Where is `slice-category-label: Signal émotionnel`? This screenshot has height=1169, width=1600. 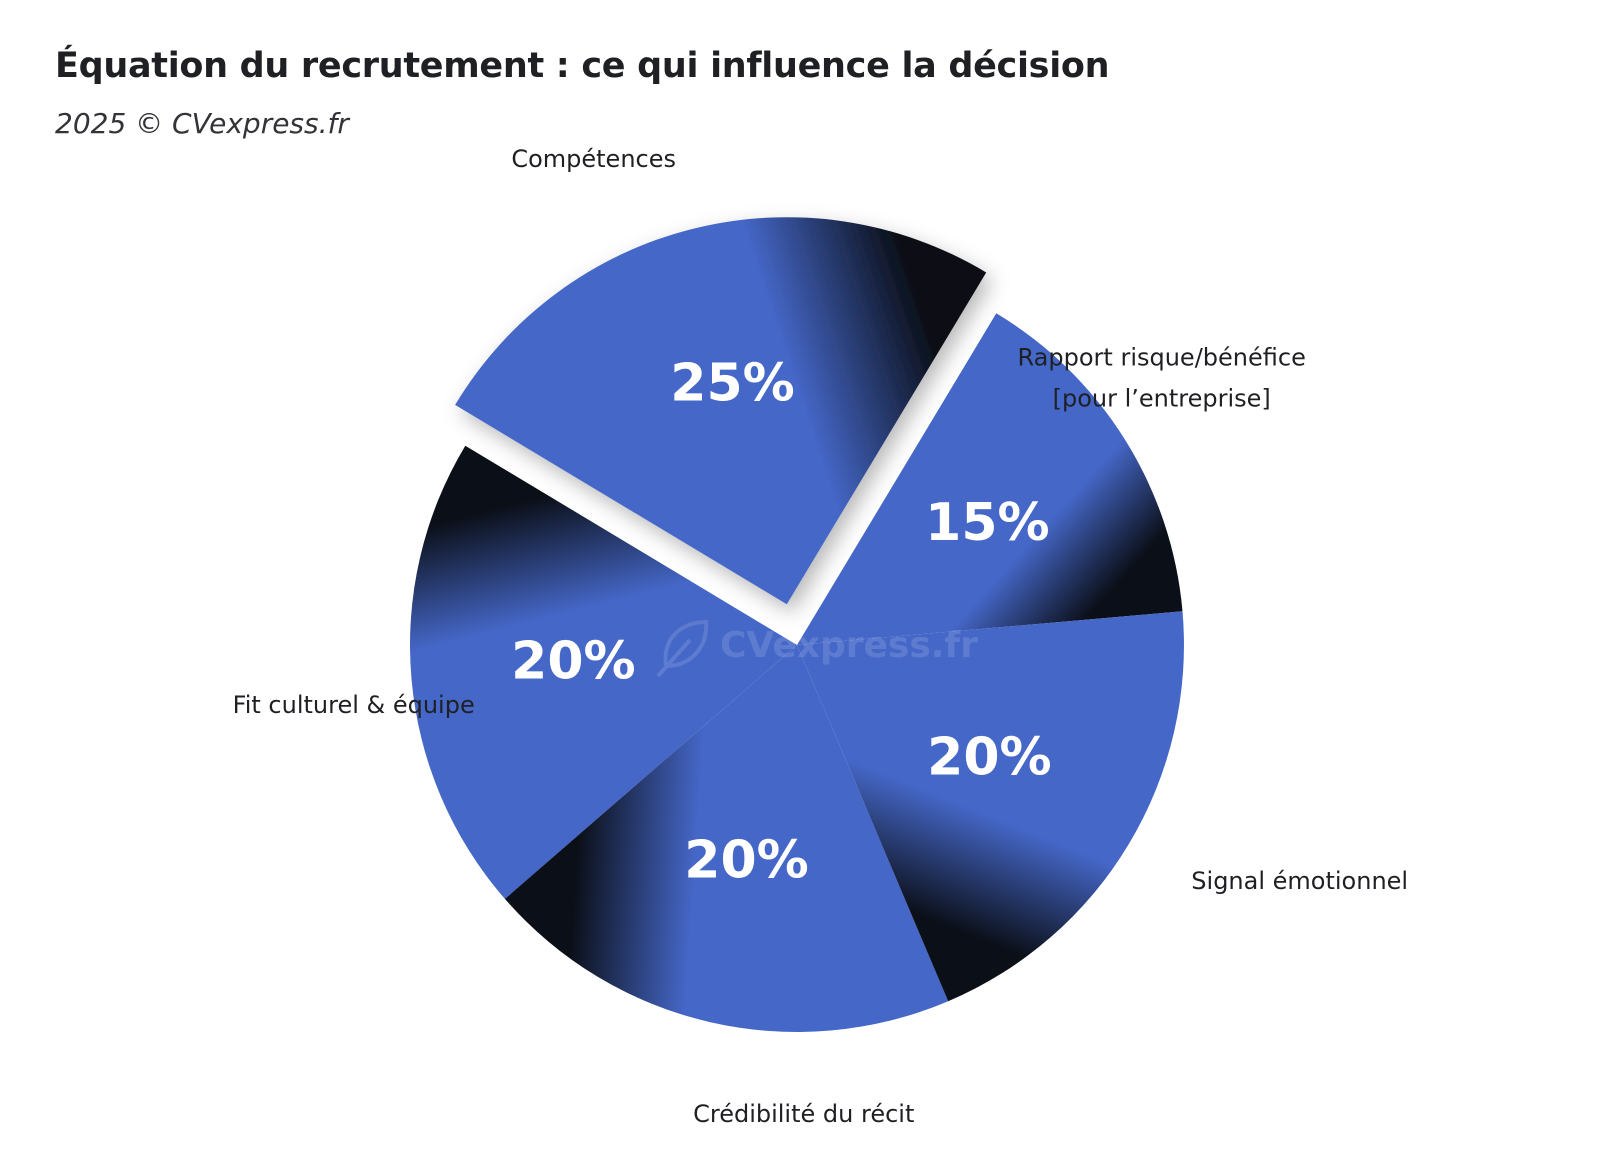 slice-category-label: Signal émotionnel is located at coordinates (1299, 881).